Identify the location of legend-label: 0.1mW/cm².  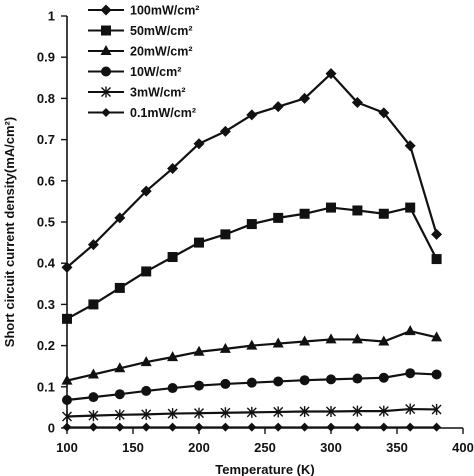
(163, 113).